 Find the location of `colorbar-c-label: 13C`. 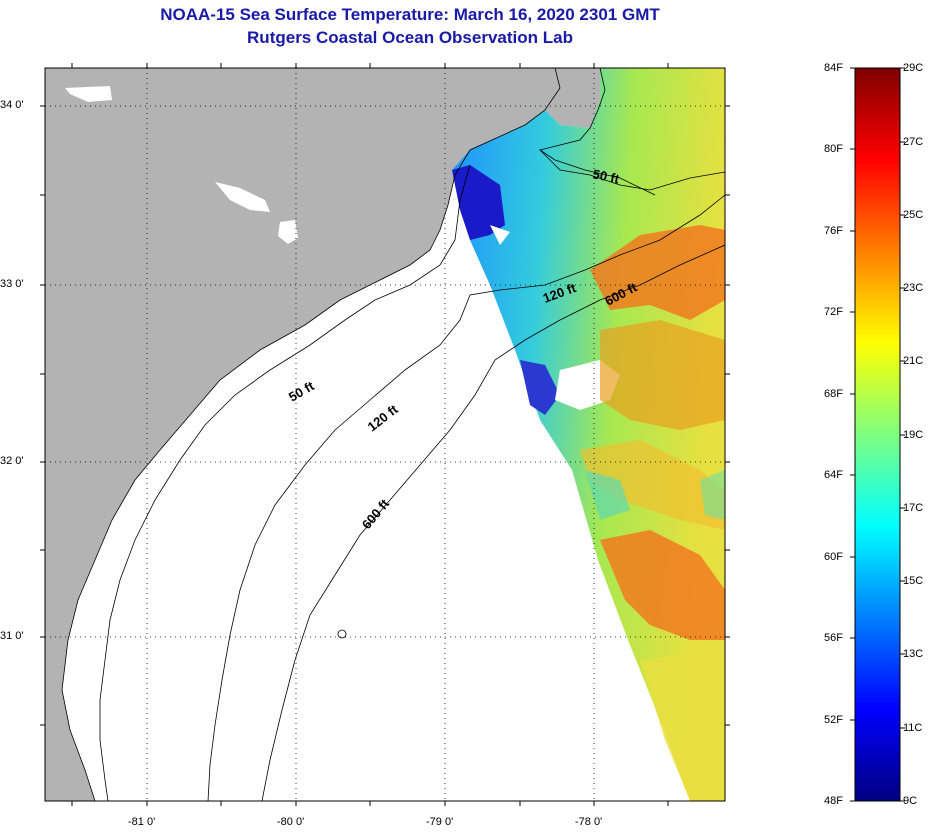

colorbar-c-label: 13C is located at coordinates (913, 654).